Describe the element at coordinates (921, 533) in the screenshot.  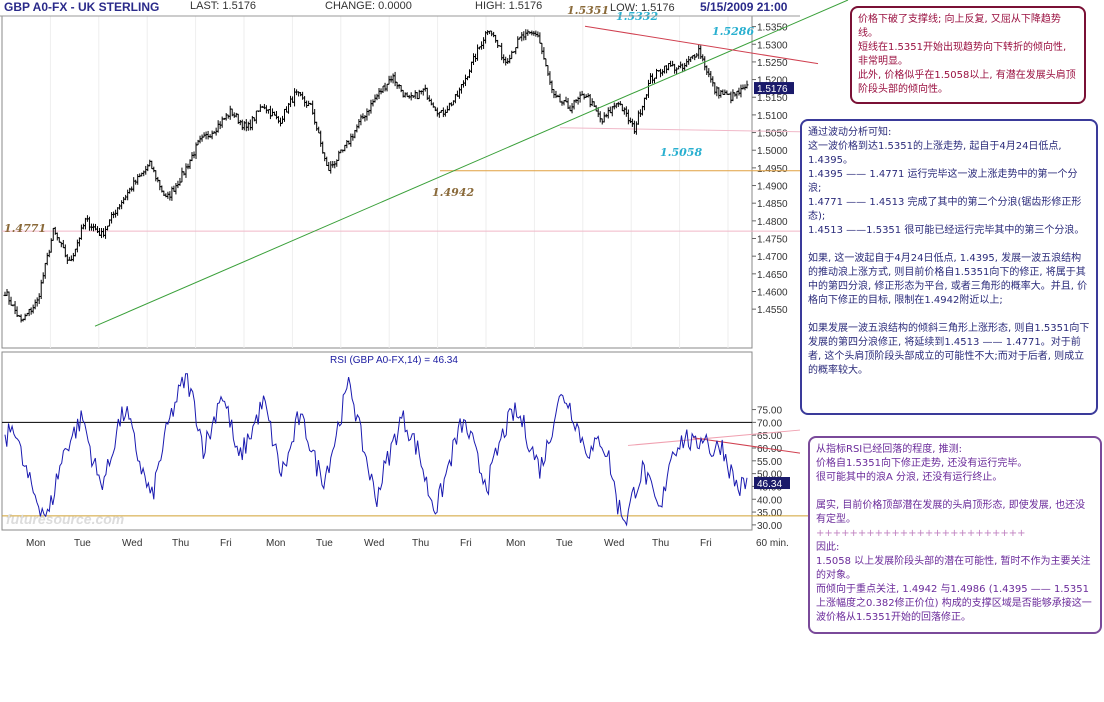
I see `note-text: +++++++++++++++++++++++++` at that location.